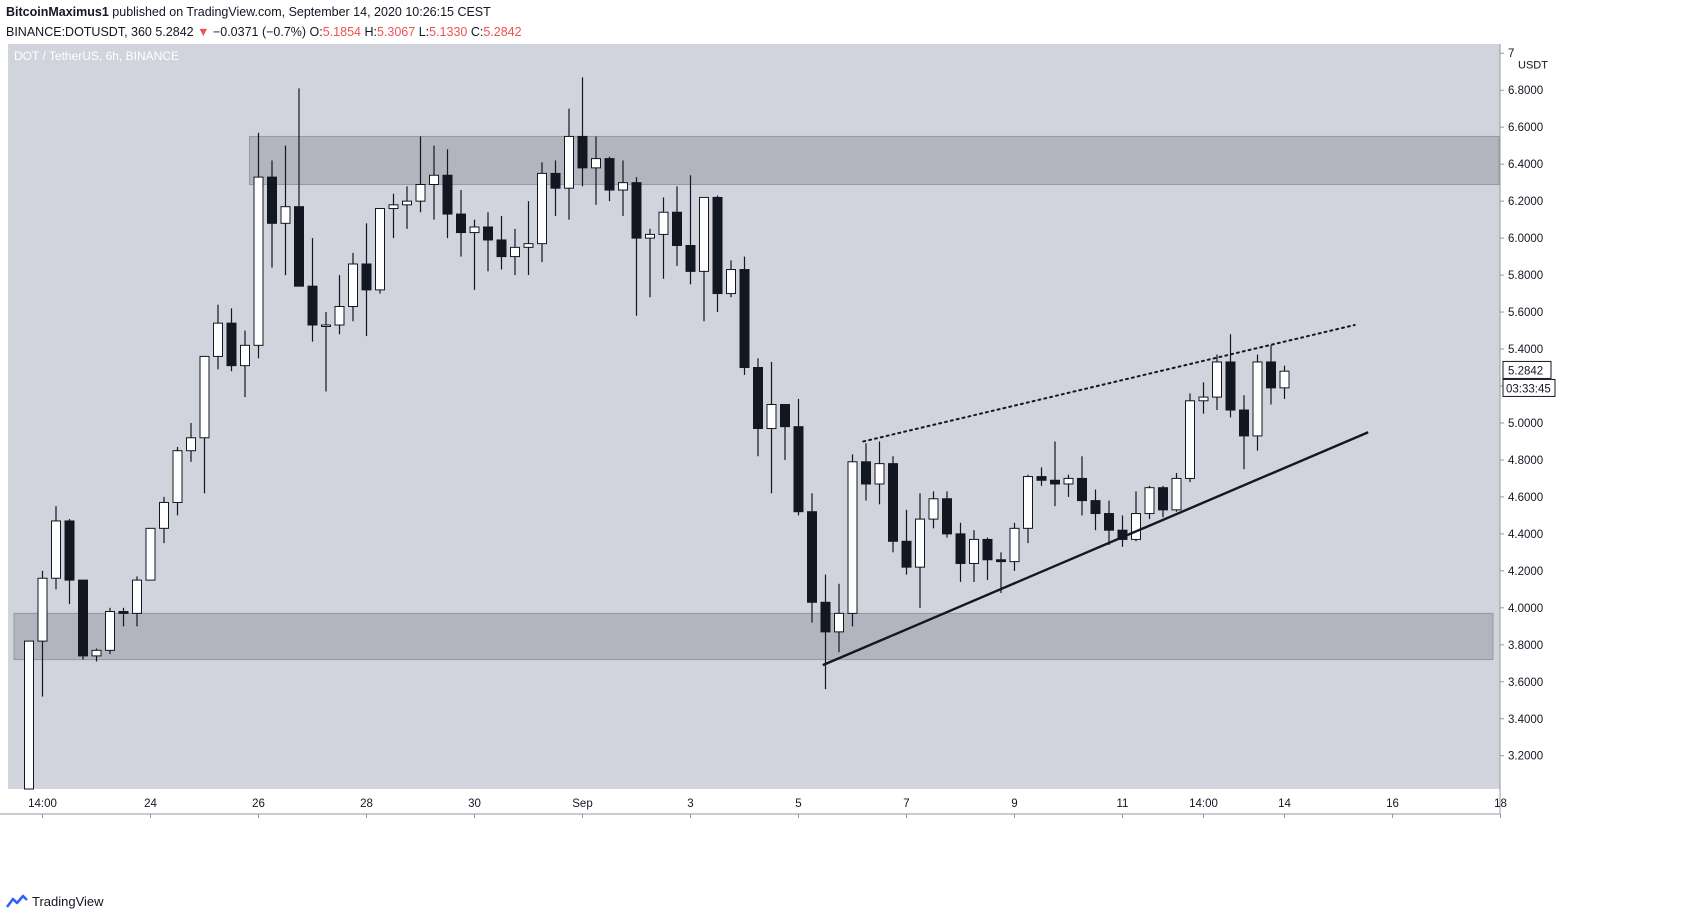 This screenshot has width=1694, height=918. What do you see at coordinates (1525, 461) in the screenshot?
I see `price-tick-label: 4.8000` at bounding box center [1525, 461].